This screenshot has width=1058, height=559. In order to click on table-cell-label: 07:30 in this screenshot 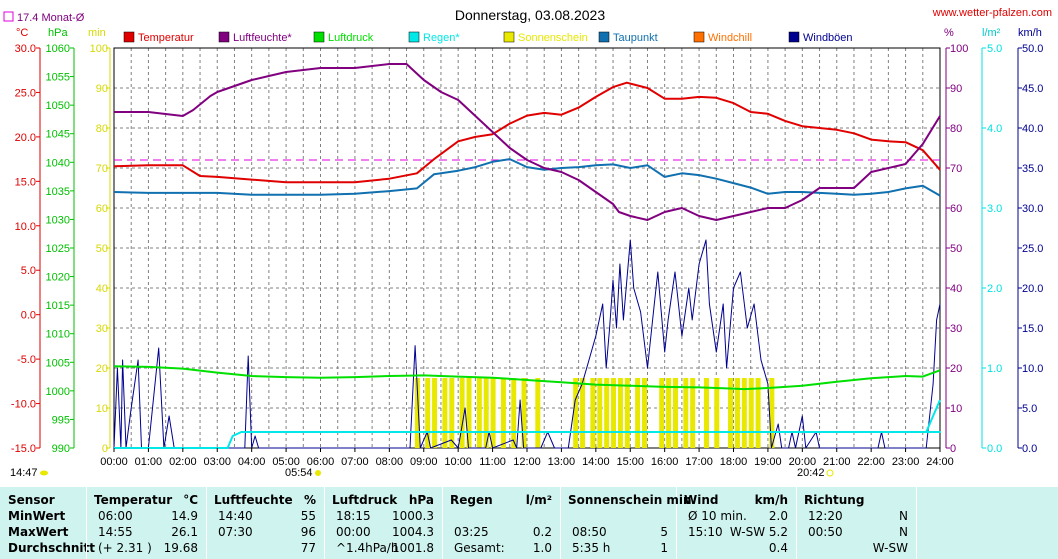, I will do `click(235, 532)`.